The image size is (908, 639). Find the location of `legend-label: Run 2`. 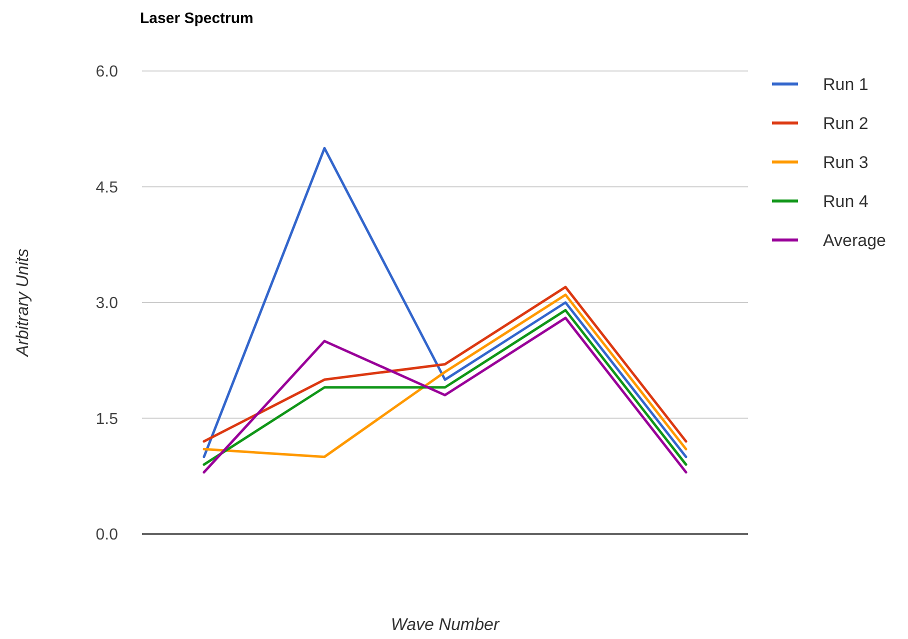

legend-label: Run 2 is located at coordinates (845, 123).